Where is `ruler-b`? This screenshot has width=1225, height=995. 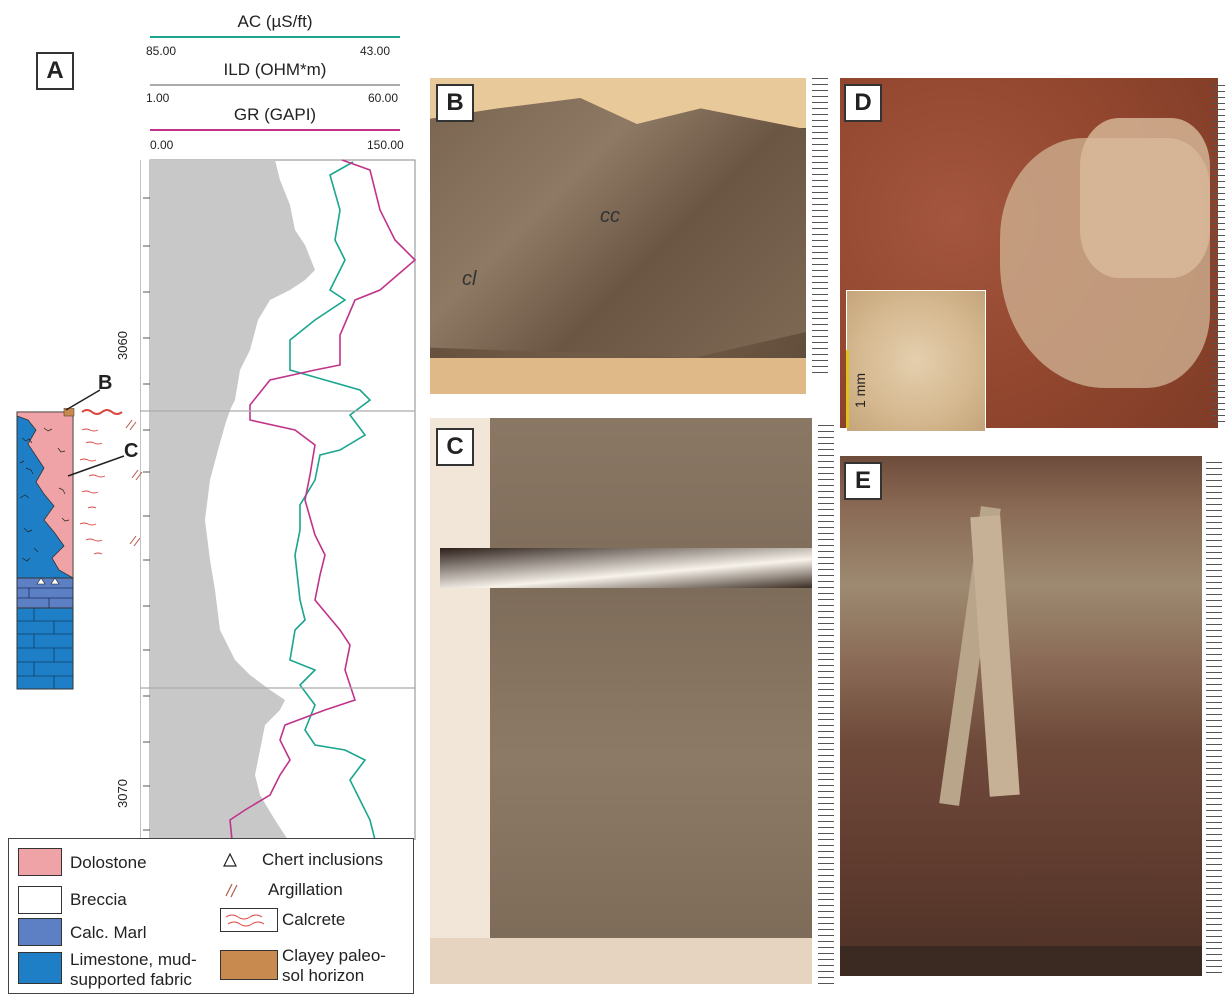
ruler-b is located at coordinates (820, 228).